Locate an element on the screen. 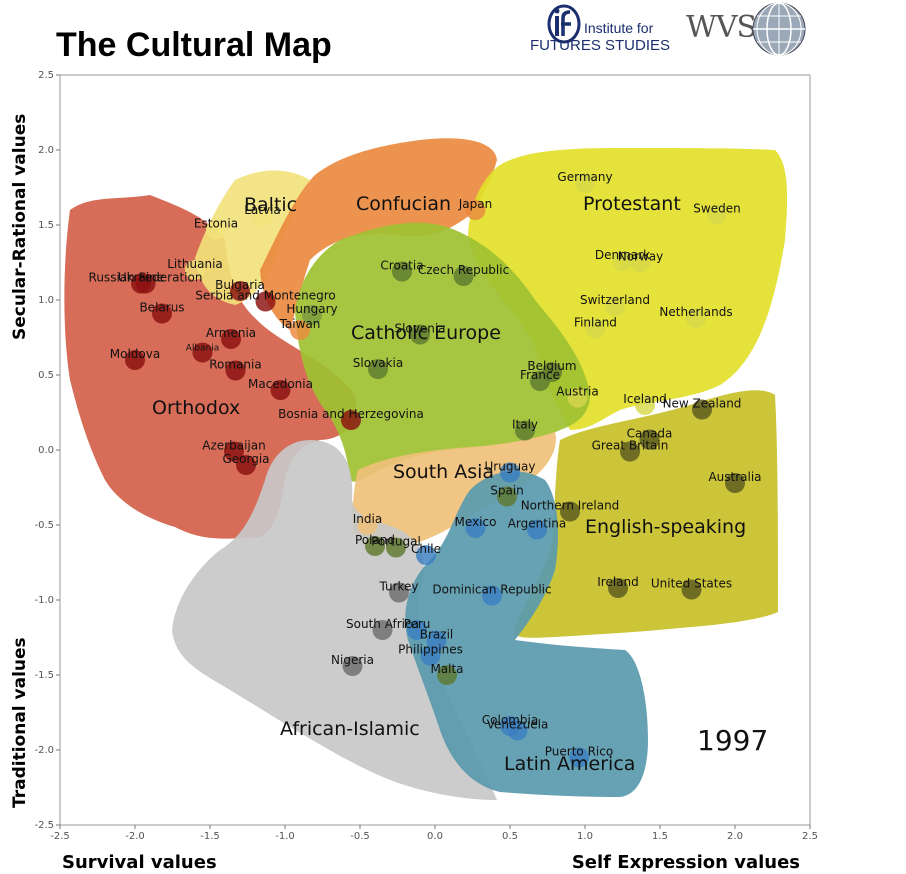 Image resolution: width=906 pixels, height=874 pixels. country-point-poland is located at coordinates (375, 546).